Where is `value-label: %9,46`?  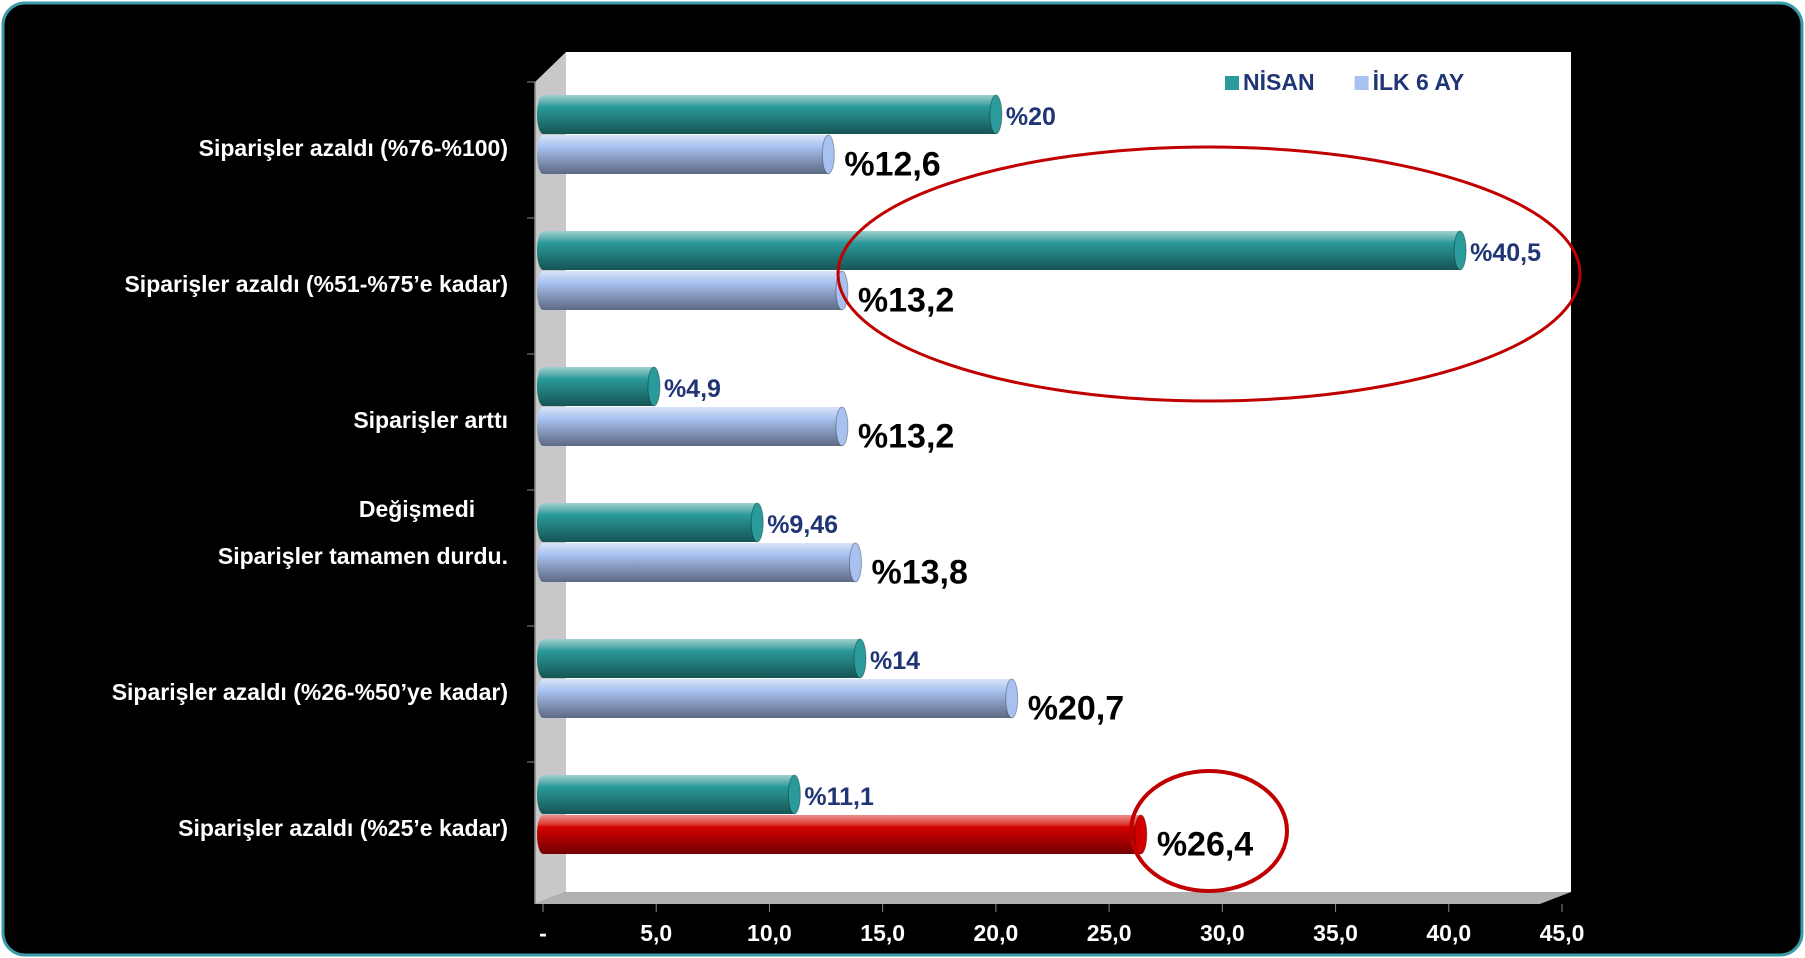
value-label: %9,46 is located at coordinates (802, 525).